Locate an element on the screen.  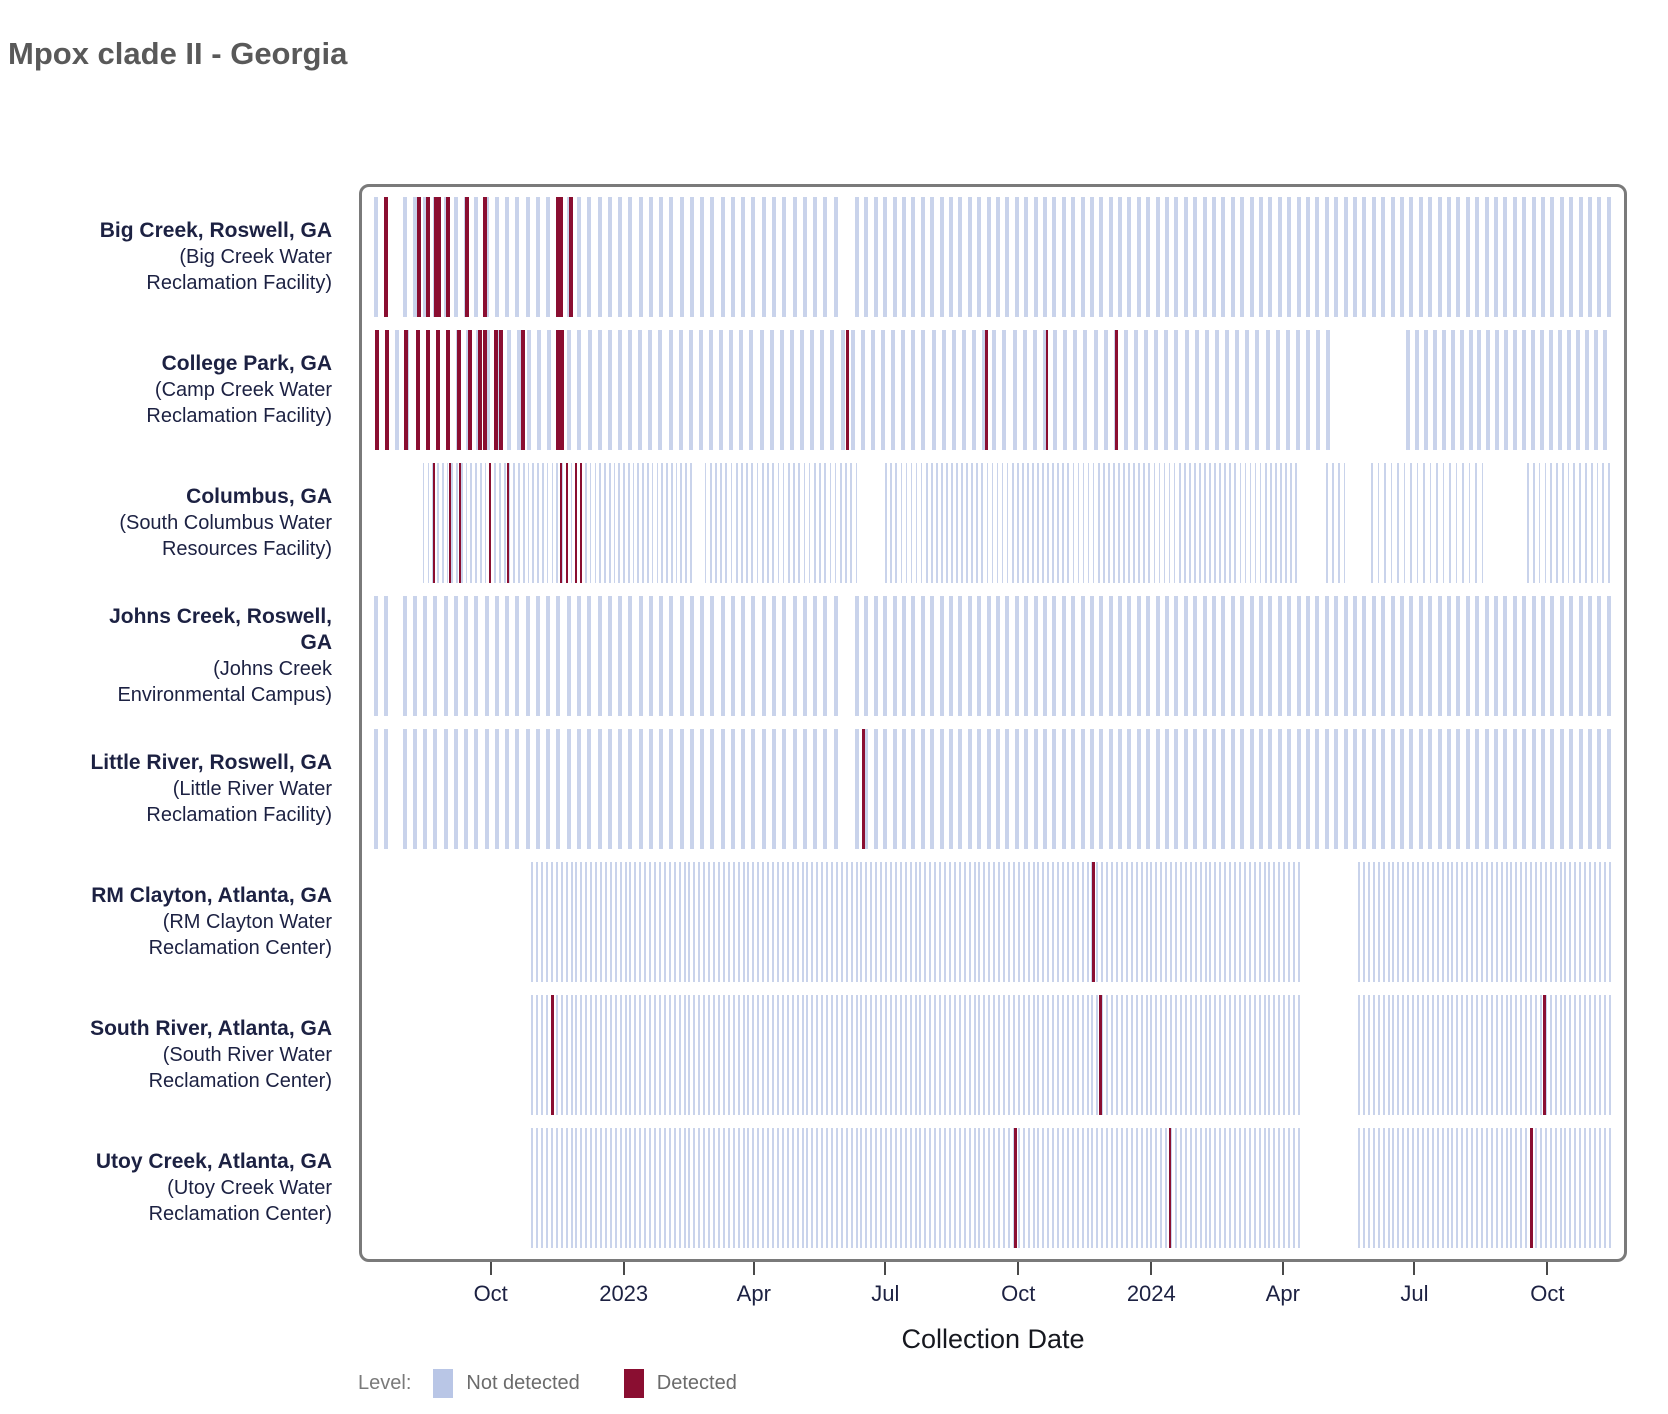
page-title: Mpox clade II - Georgia is located at coordinates (178, 53).